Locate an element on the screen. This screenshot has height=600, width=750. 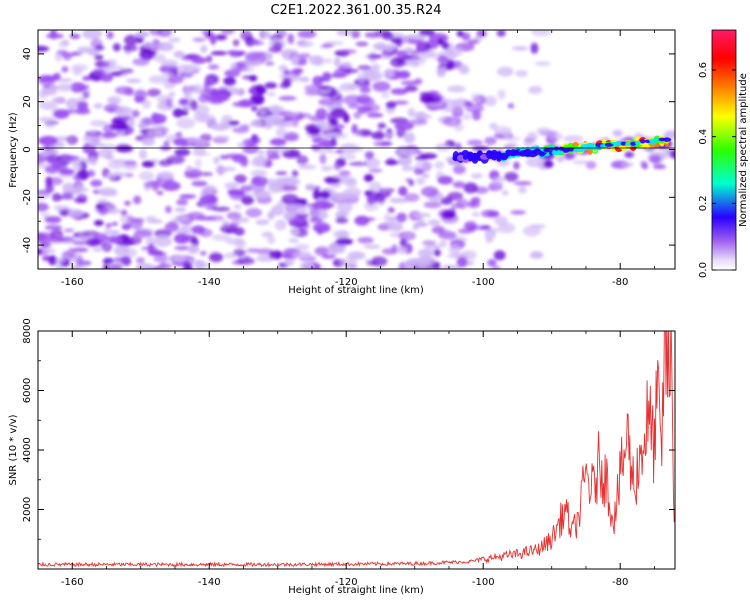
colorbar-gradient is located at coordinates (724, 150).